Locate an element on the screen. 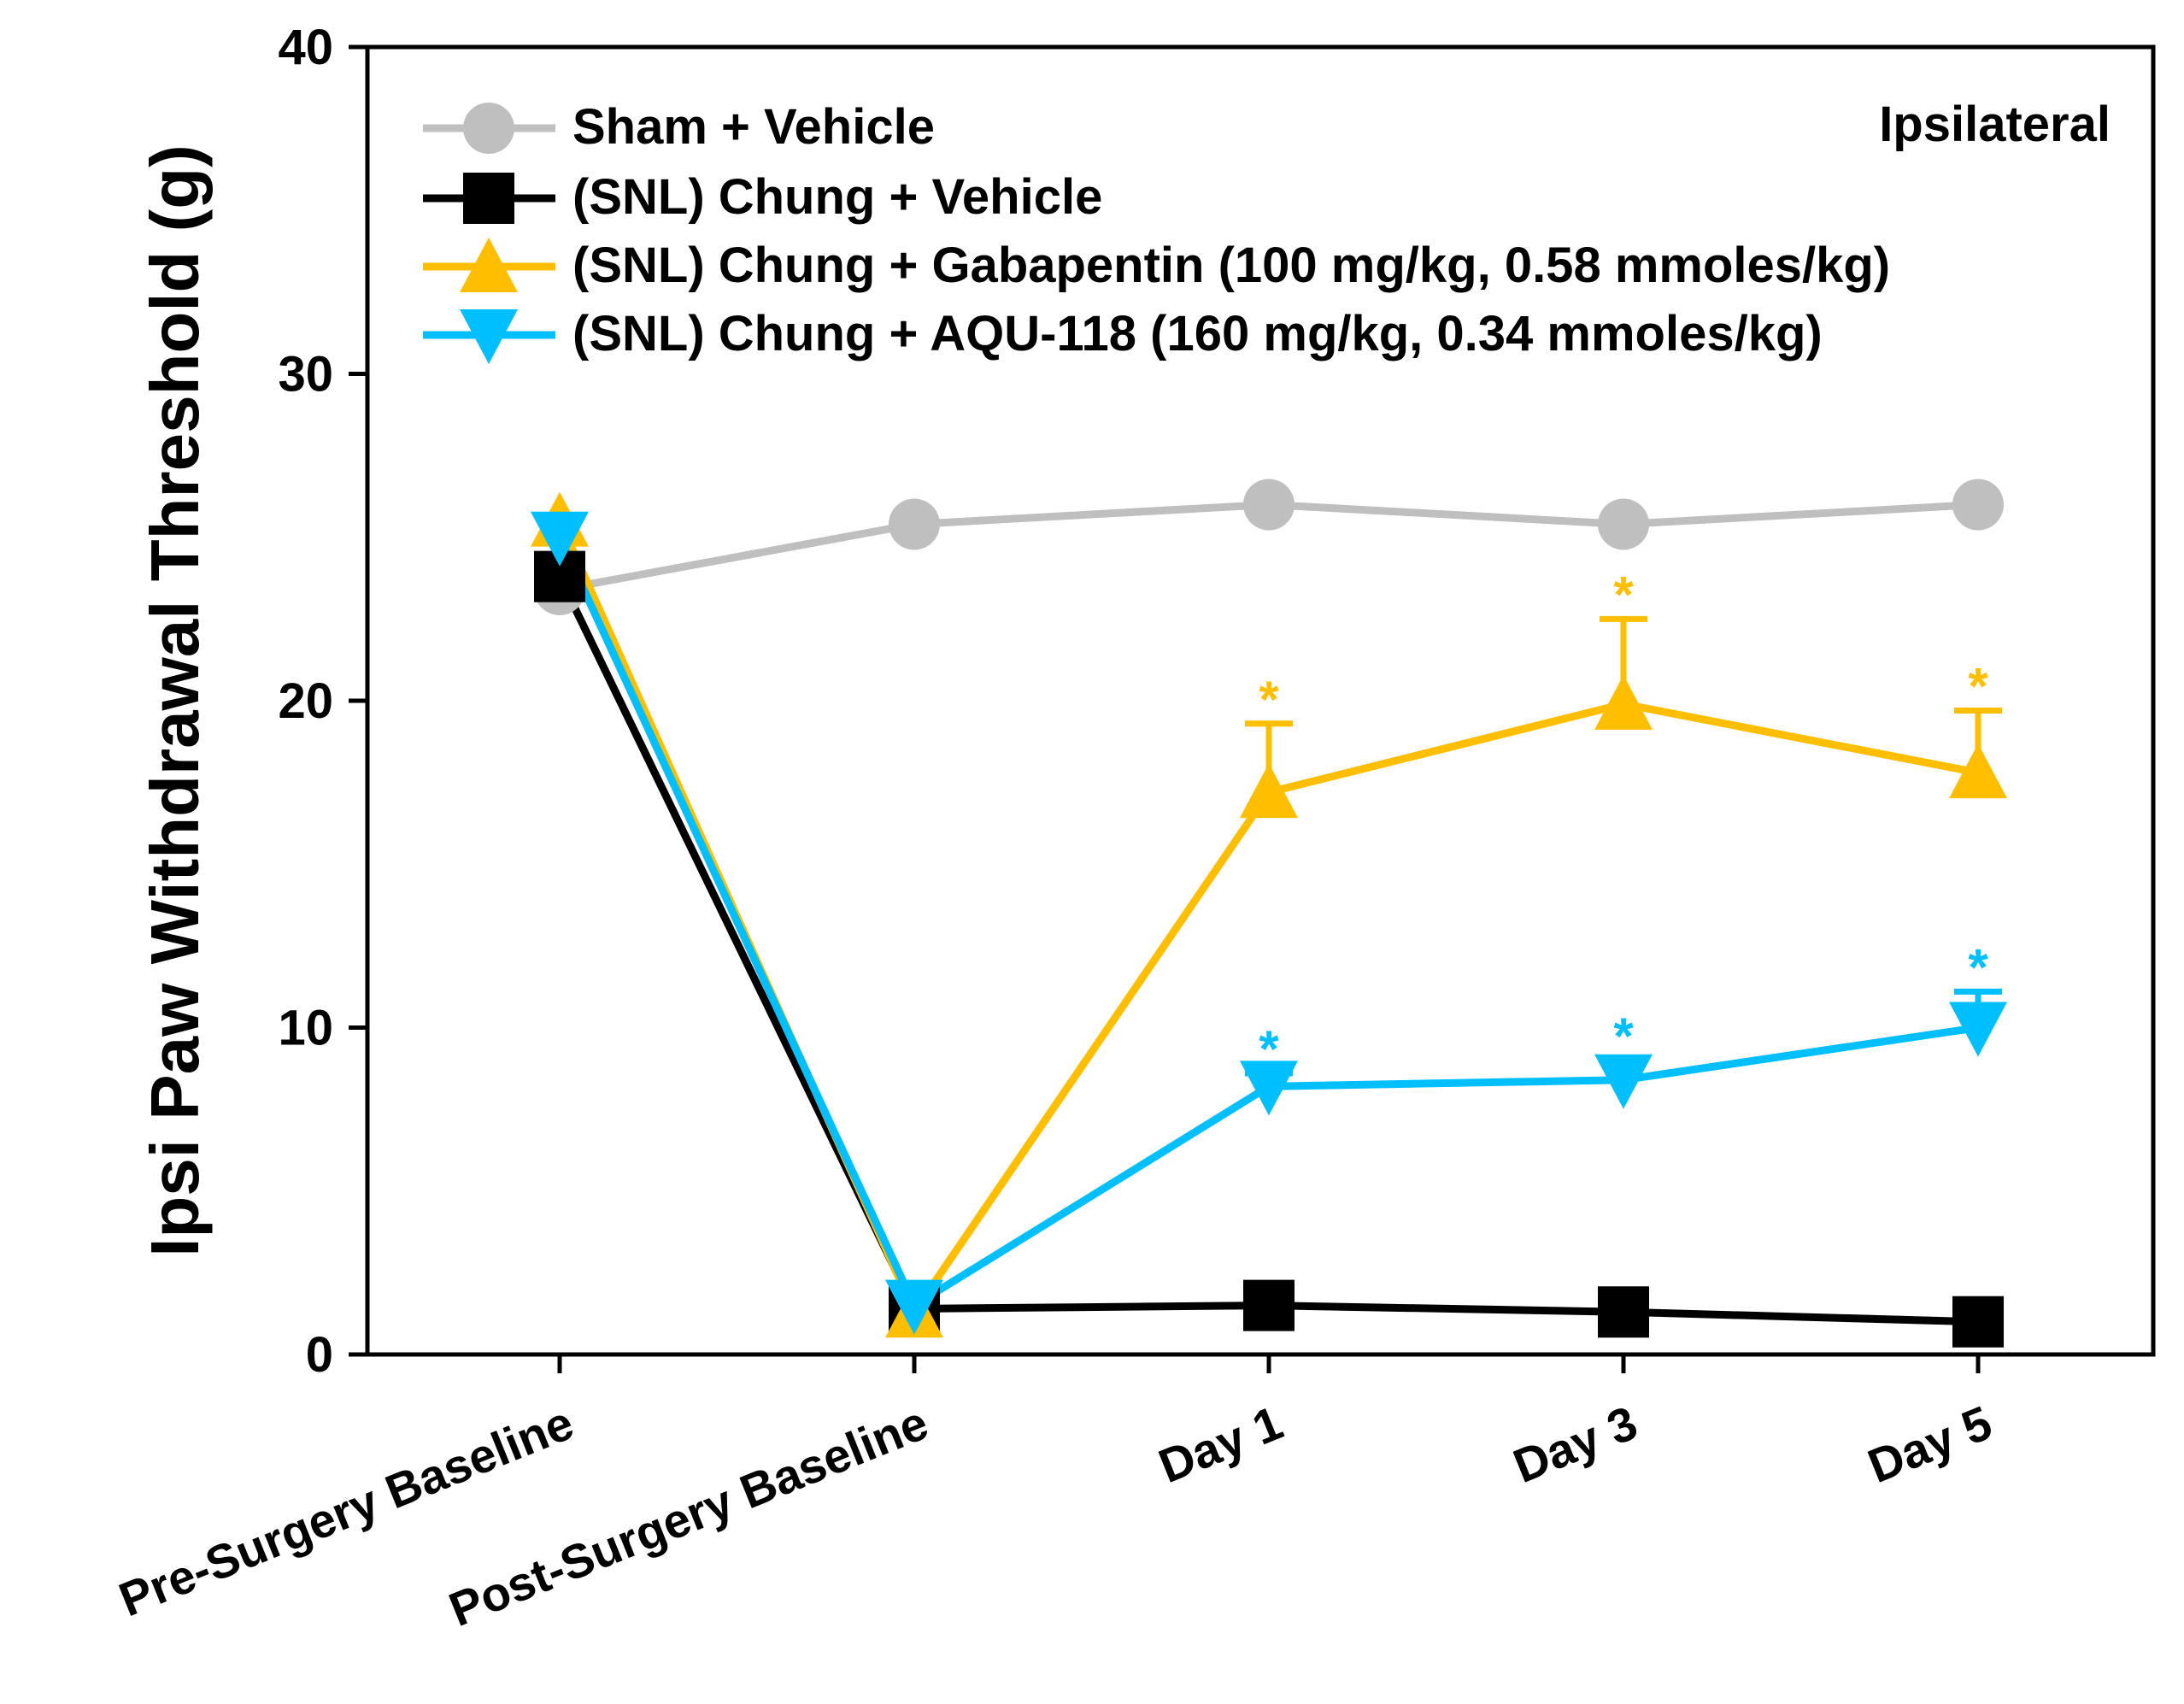 This screenshot has width=2184, height=1704. y-tick-label: 40 is located at coordinates (305, 47).